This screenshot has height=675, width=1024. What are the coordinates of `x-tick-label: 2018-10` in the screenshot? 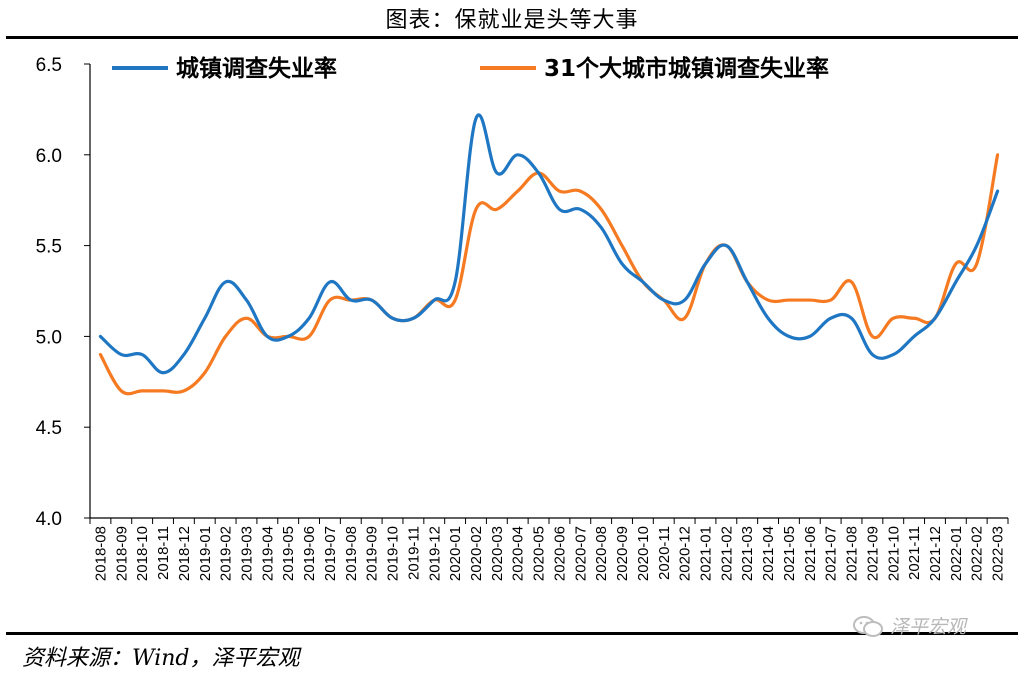 It's located at (142, 553).